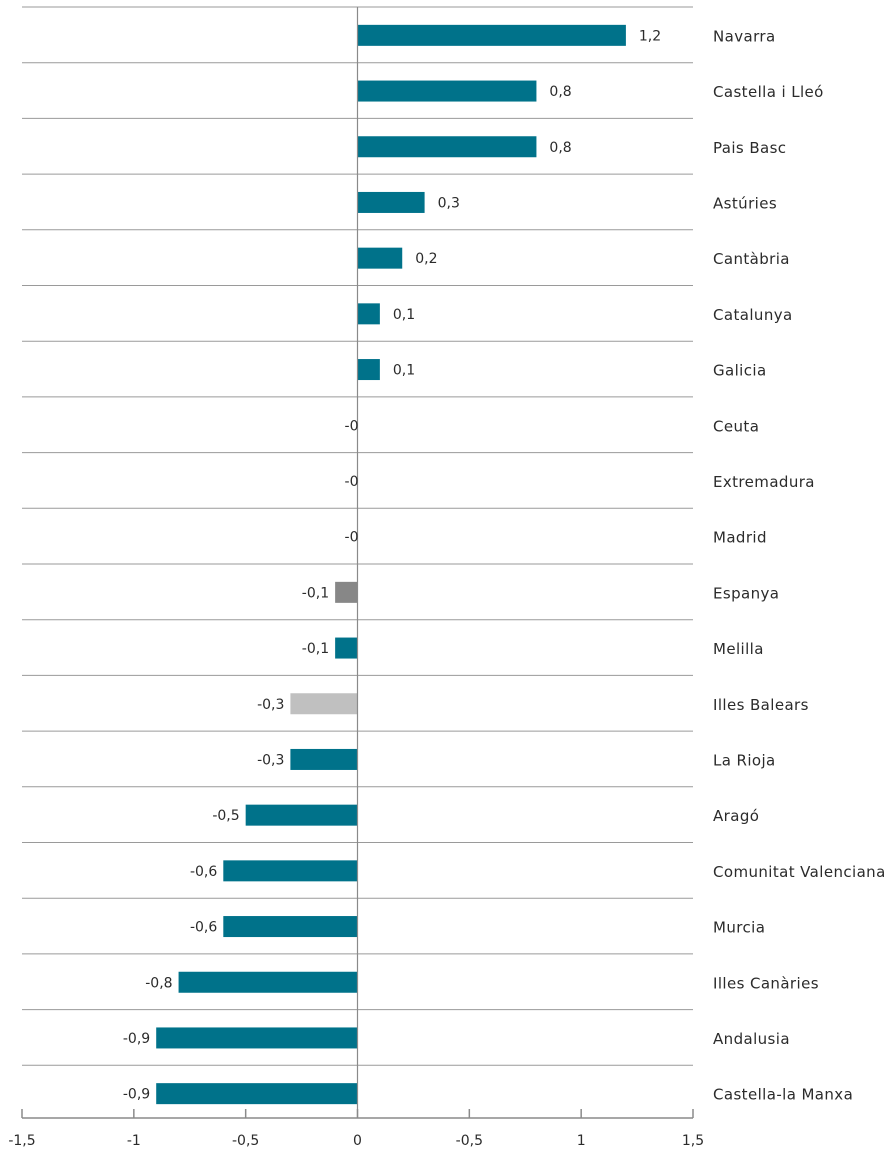 The width and height of the screenshot is (893, 1152). What do you see at coordinates (766, 983) in the screenshot?
I see `category-label: Illes Canàries` at bounding box center [766, 983].